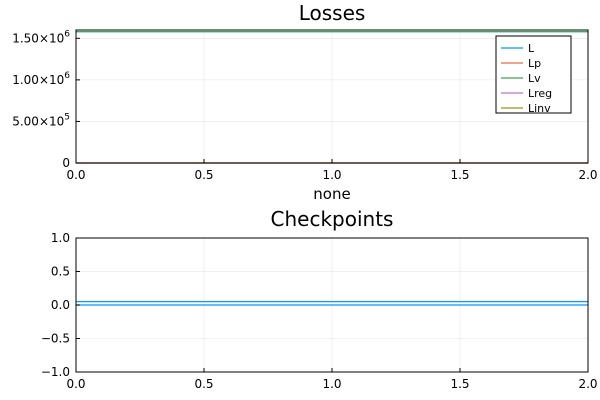 The height and width of the screenshot is (400, 600). What do you see at coordinates (203, 384) in the screenshot?
I see `checkpoints-xtick-label: 0.5` at bounding box center [203, 384].